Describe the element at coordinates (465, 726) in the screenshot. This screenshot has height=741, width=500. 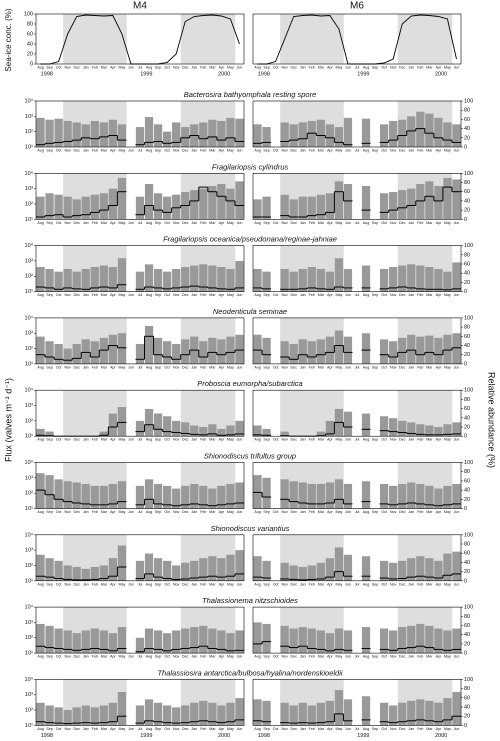
I see `y2-tick-label: 0` at that location.